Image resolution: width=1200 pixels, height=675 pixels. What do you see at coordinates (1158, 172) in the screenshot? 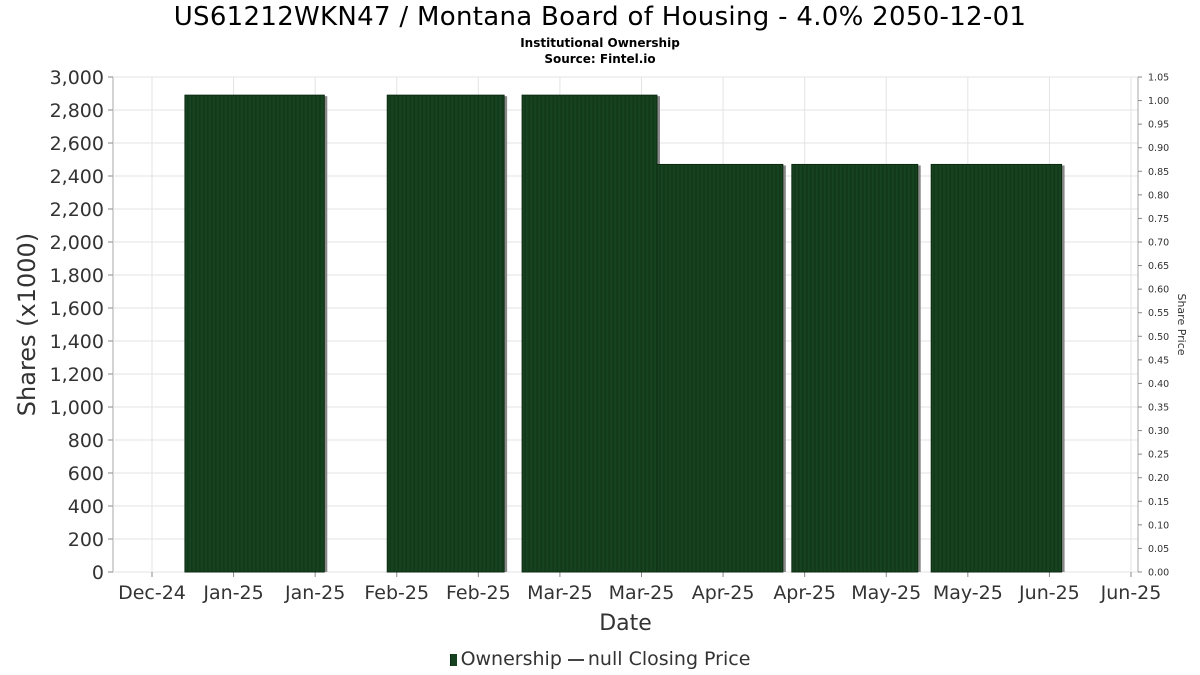
I see `y2-tick-label: 0.85` at bounding box center [1158, 172].